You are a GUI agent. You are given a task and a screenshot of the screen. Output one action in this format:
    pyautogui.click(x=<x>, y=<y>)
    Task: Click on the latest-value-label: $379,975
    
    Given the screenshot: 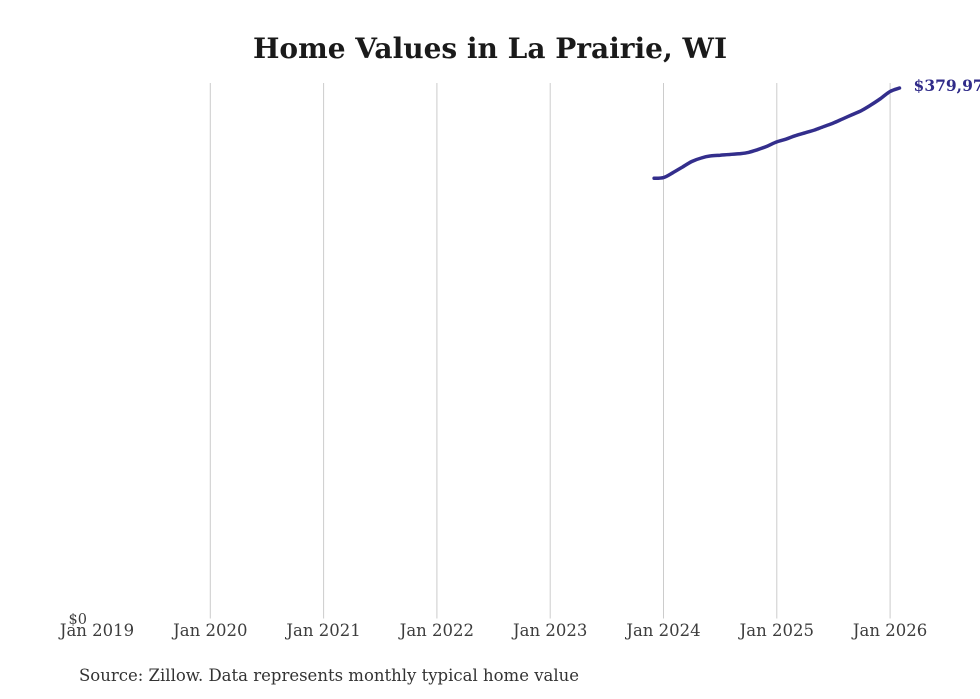 What is the action you would take?
    pyautogui.click(x=946, y=85)
    